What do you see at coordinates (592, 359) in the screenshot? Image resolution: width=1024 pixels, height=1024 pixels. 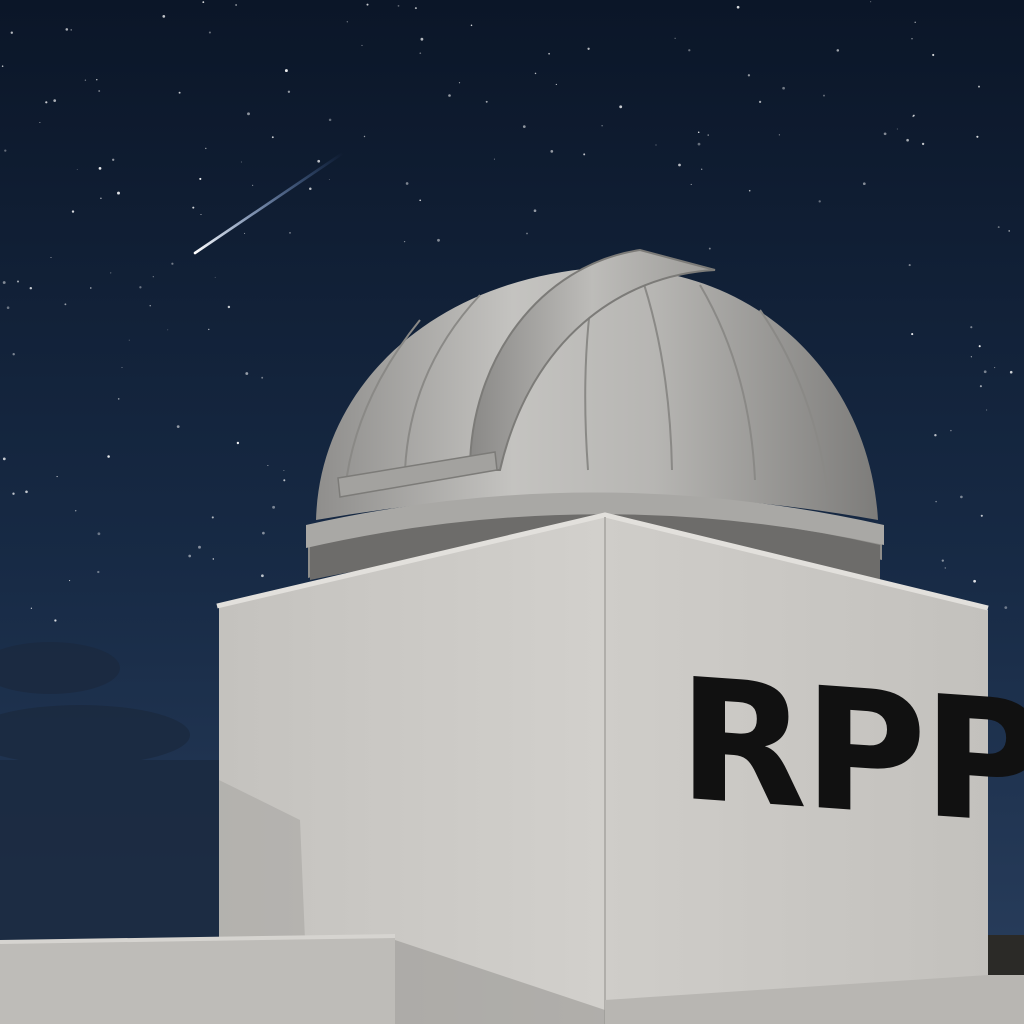 I see `dome-shutter` at bounding box center [592, 359].